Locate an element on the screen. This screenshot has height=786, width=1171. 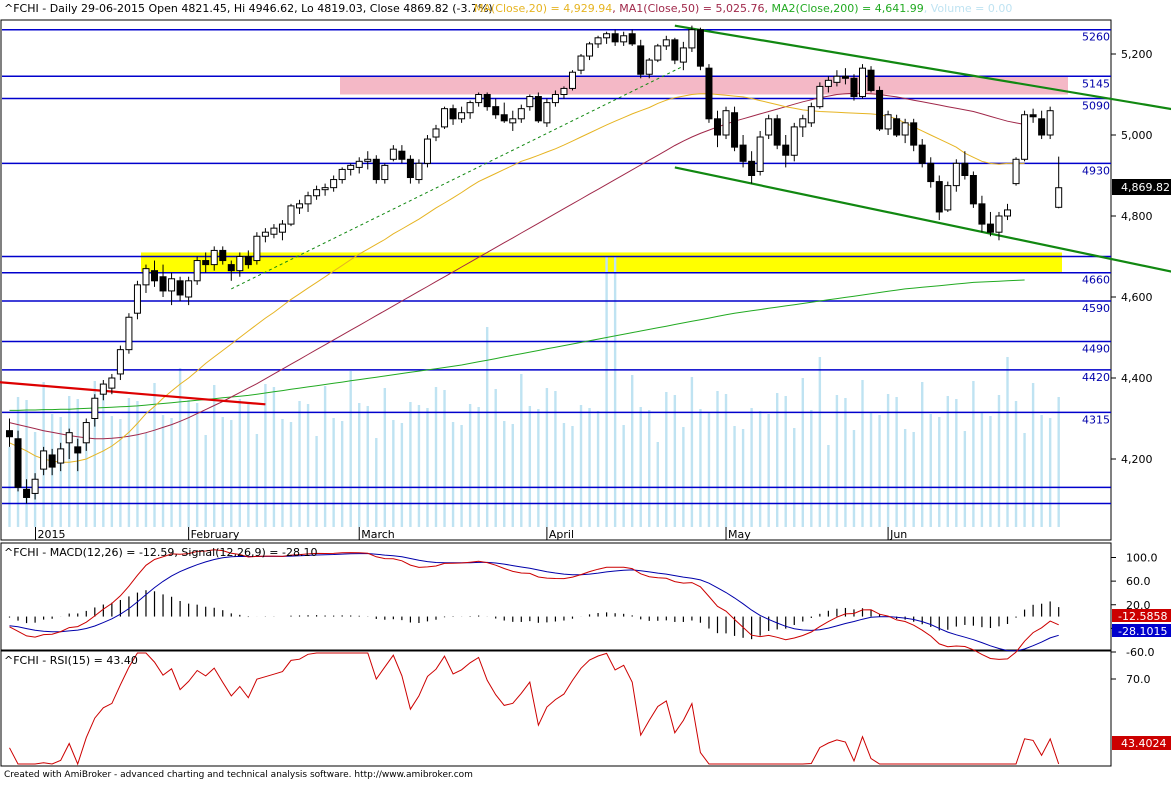
legend-entry: , Volume = 0.00 is located at coordinates (968, 8).